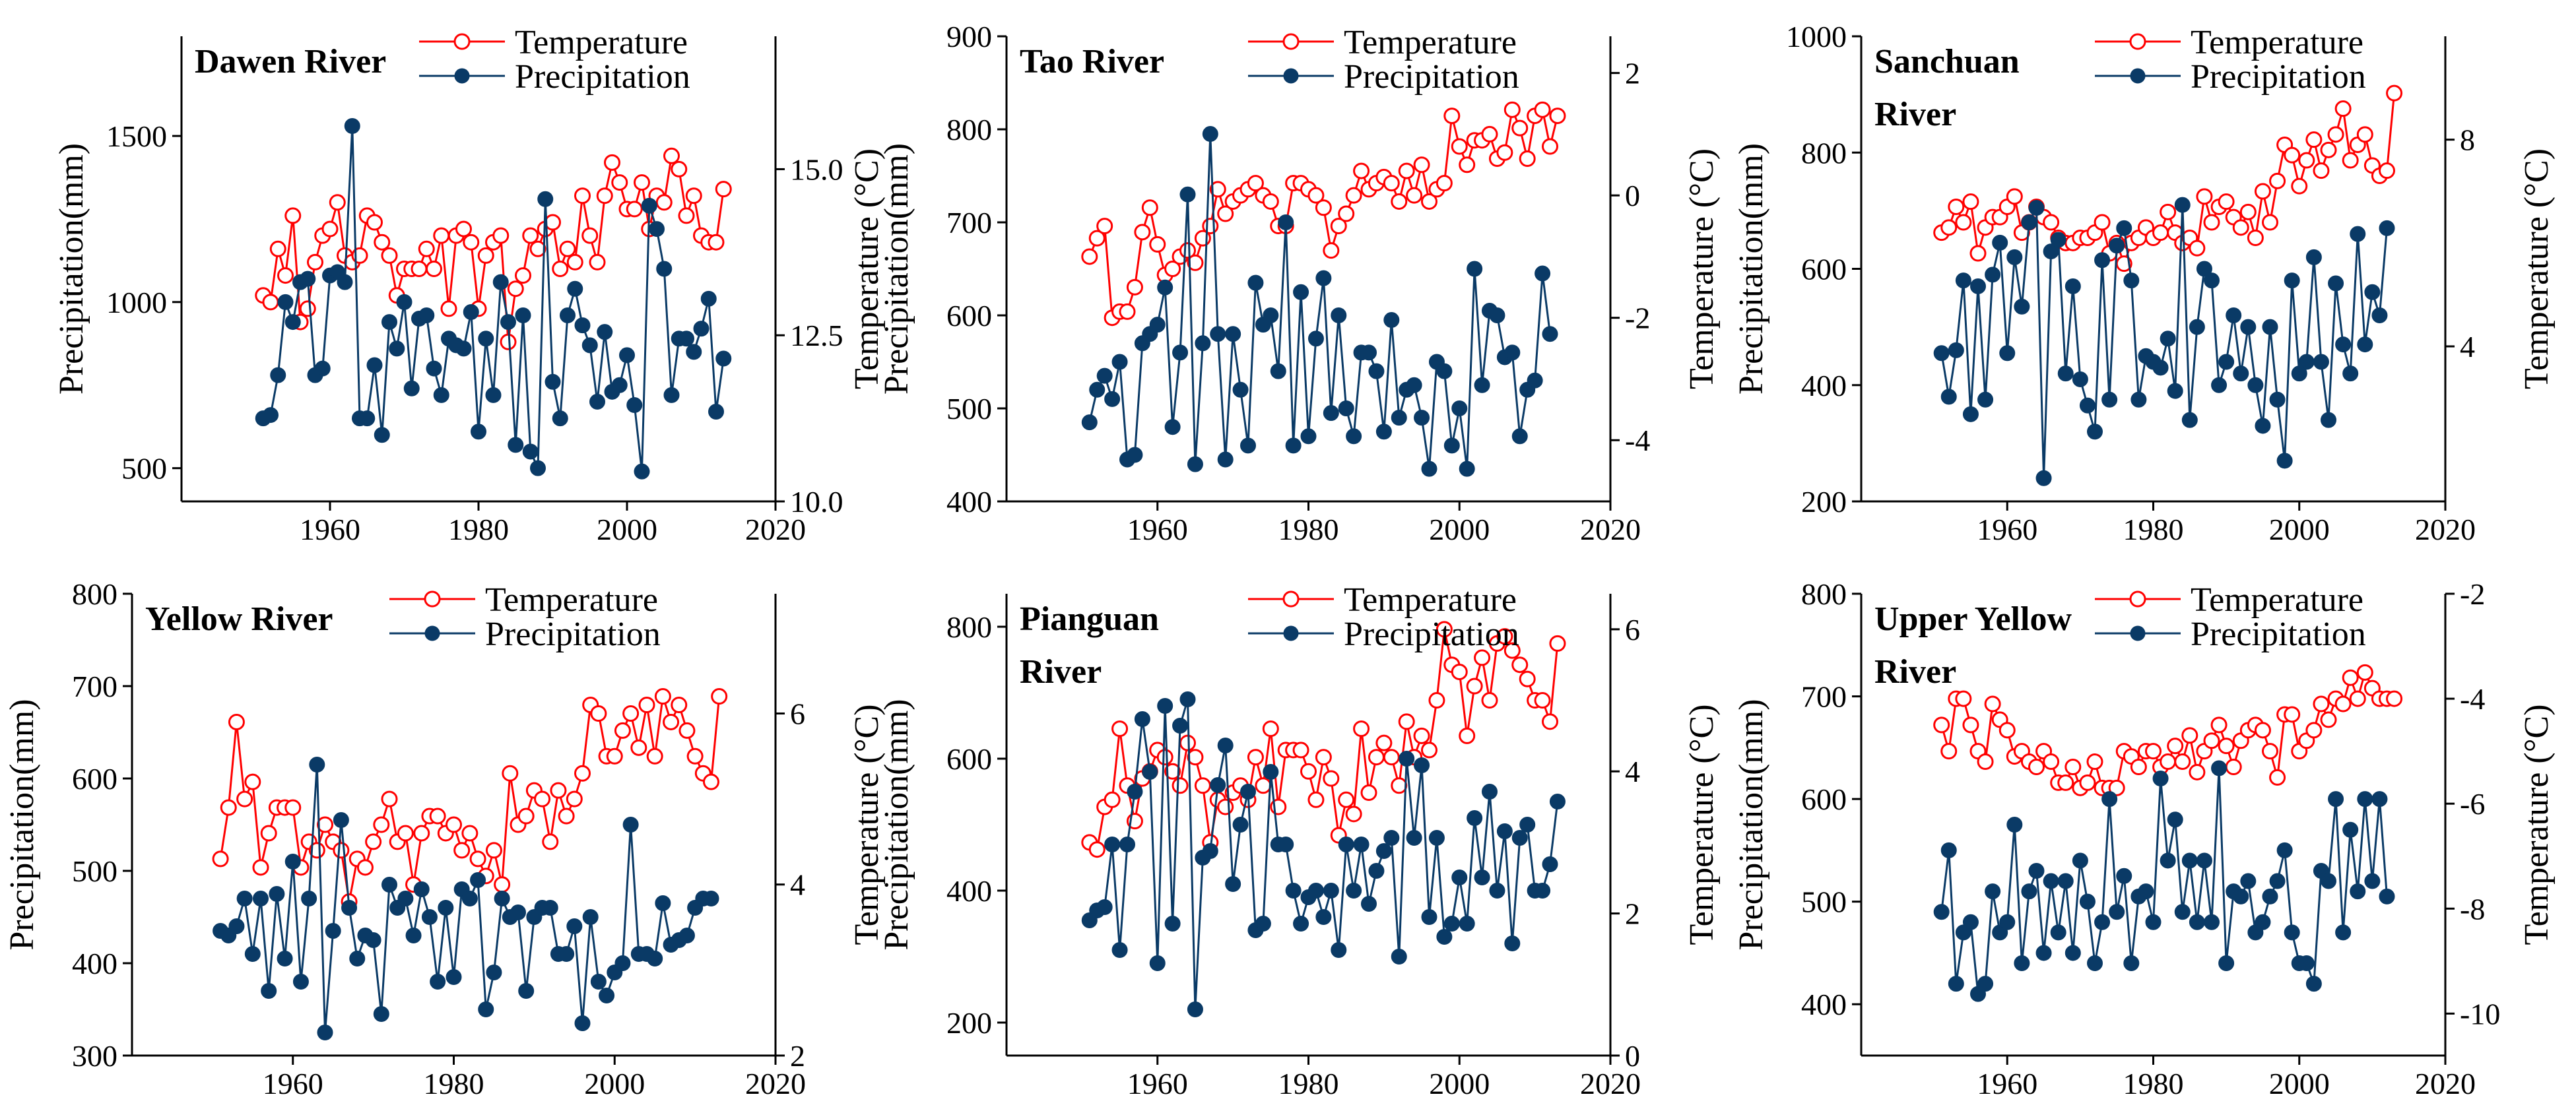  Describe the element at coordinates (1633, 195) in the screenshot. I see `y2-tick-label: 0` at that location.